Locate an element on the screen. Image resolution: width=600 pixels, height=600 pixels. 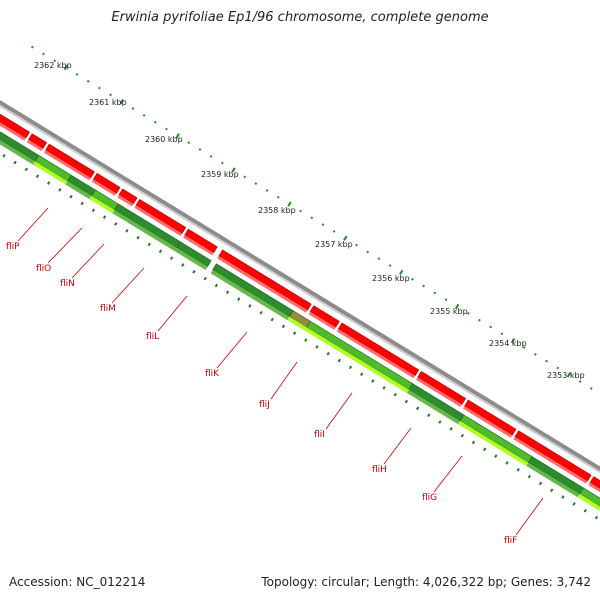
gene-label-fliJ: fliJ is located at coordinates (264, 405).